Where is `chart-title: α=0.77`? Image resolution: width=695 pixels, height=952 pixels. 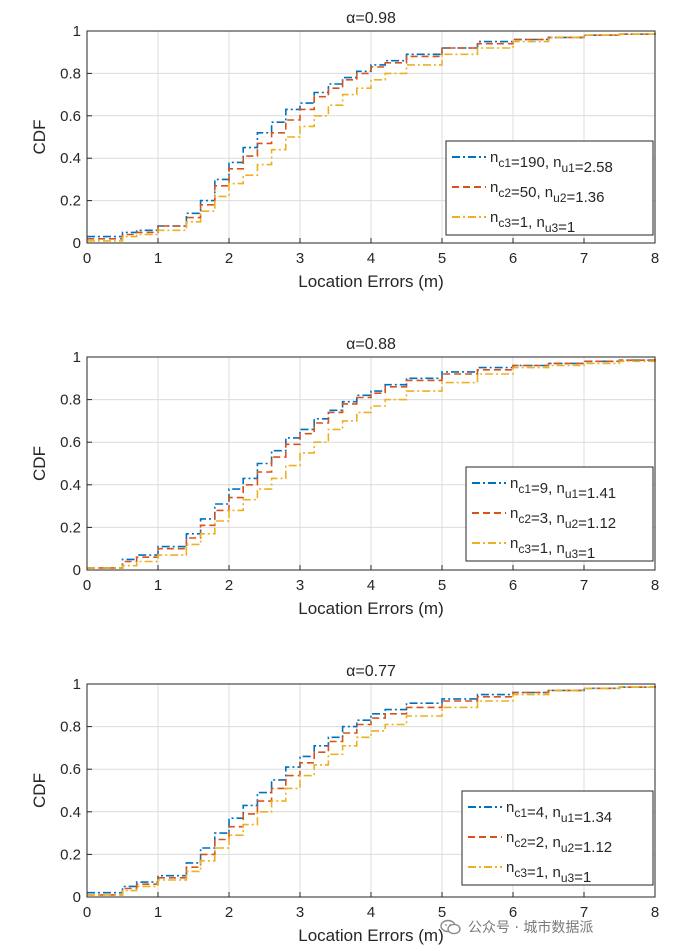
chart-title: α=0.77 is located at coordinates (371, 671).